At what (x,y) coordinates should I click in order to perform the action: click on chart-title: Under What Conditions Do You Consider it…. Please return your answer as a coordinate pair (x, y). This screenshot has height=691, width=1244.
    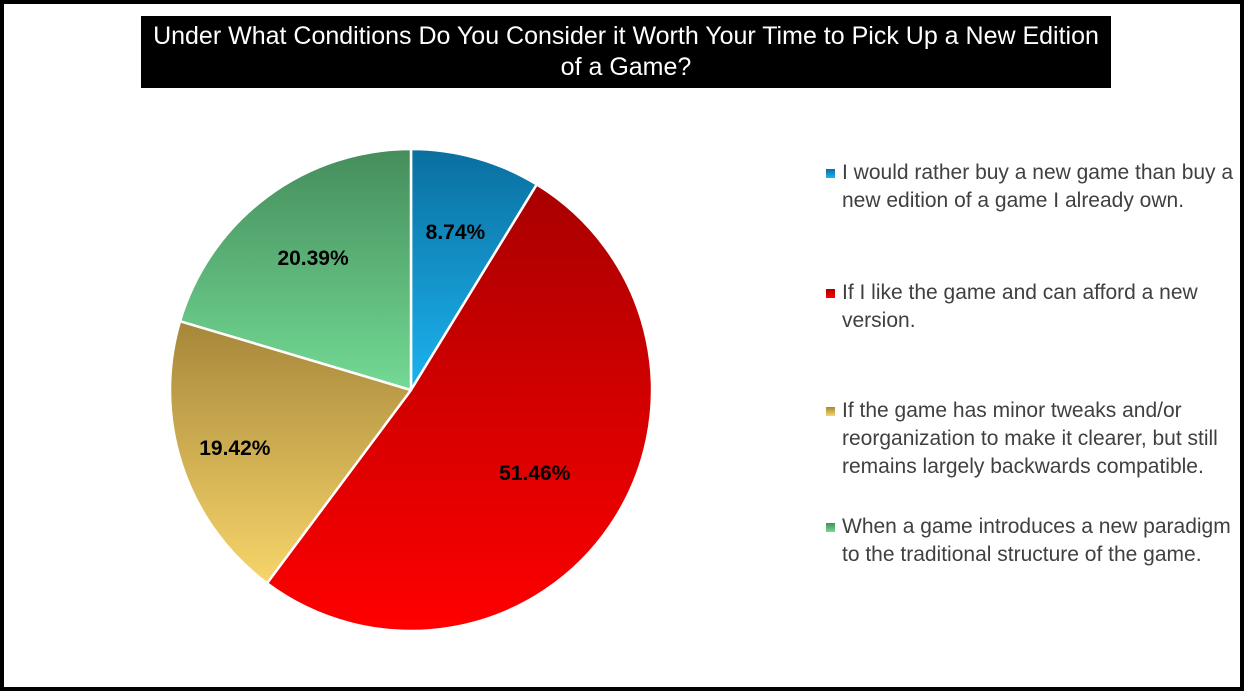
    Looking at the image, I should click on (626, 52).